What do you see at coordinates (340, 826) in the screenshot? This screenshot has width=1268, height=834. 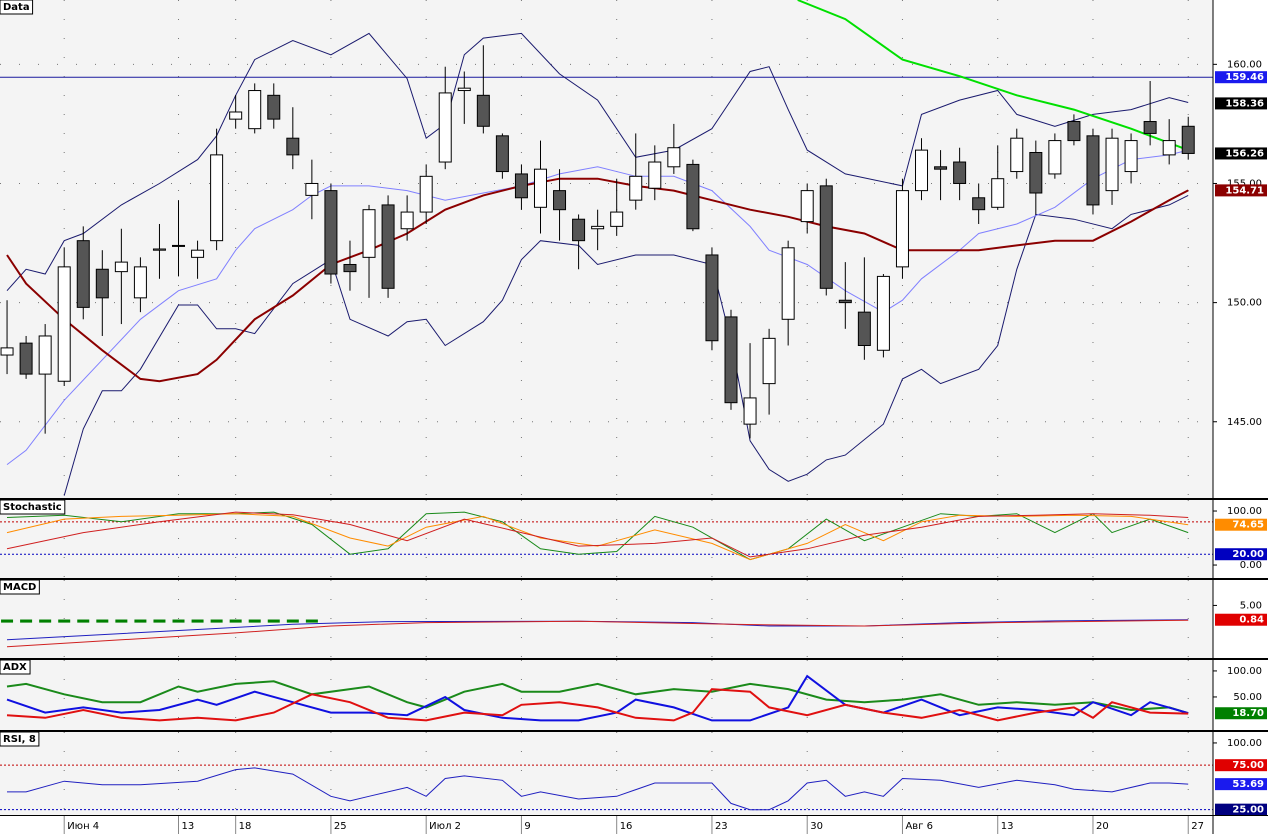 I see `x-tick-label: 25` at bounding box center [340, 826].